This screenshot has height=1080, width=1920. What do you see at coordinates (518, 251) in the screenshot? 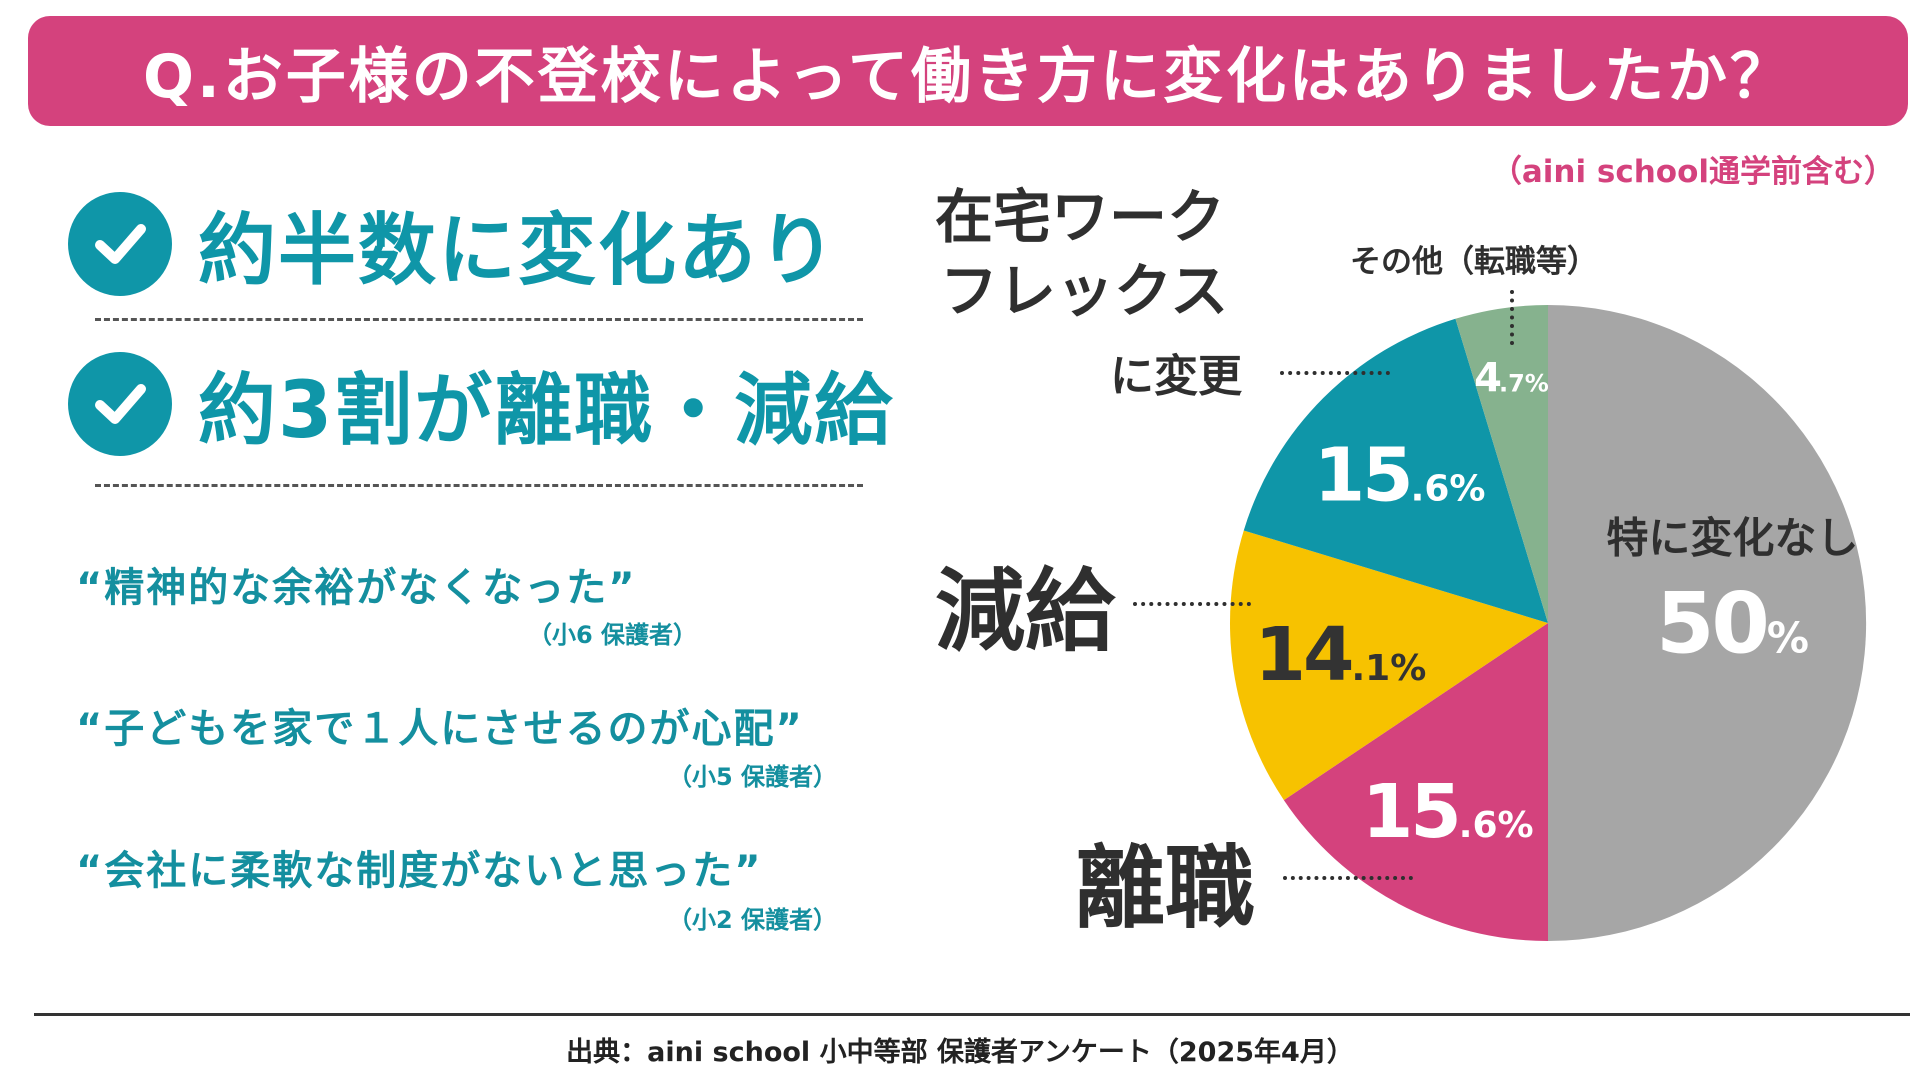
I see `headline-text: 約半数に変化あり` at bounding box center [518, 251].